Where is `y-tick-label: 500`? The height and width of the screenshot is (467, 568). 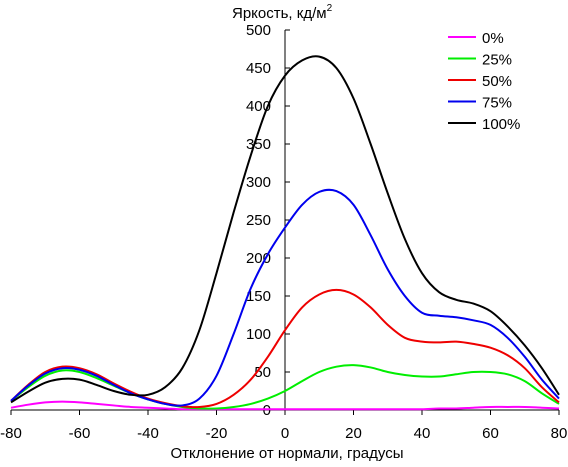
y-tick-label: 500 is located at coordinates (258, 30).